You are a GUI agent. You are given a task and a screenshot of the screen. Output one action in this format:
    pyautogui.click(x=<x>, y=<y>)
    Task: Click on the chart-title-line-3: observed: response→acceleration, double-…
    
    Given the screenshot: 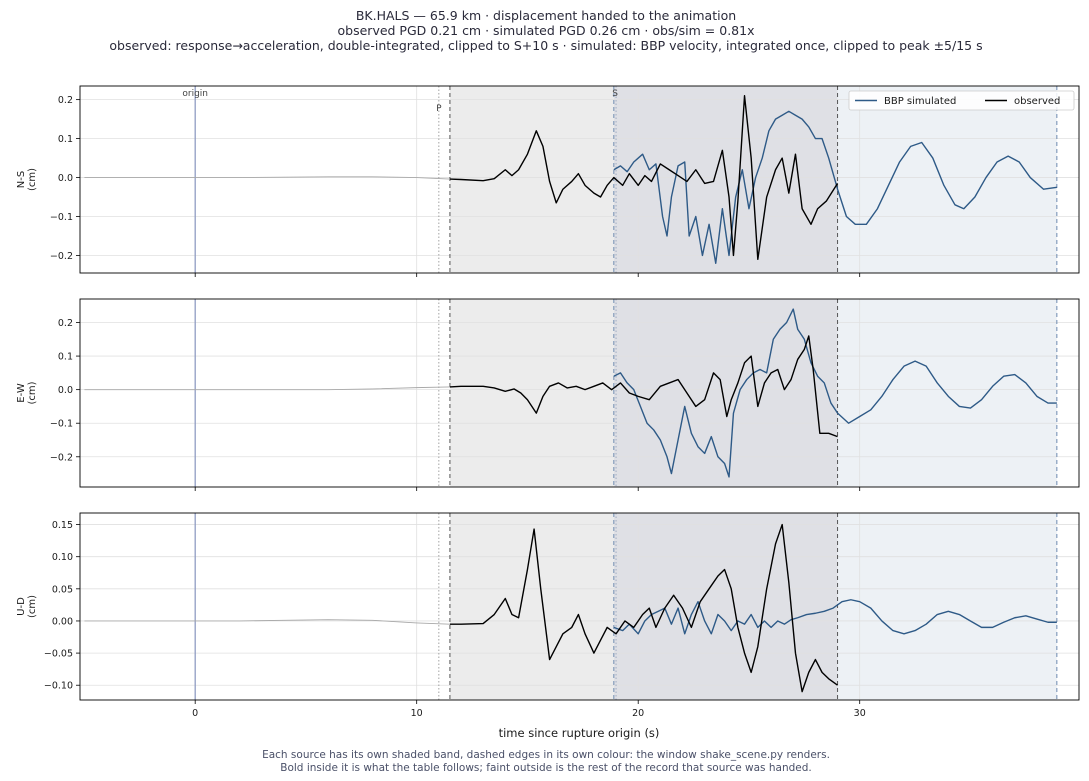 What is the action you would take?
    pyautogui.click(x=545, y=45)
    